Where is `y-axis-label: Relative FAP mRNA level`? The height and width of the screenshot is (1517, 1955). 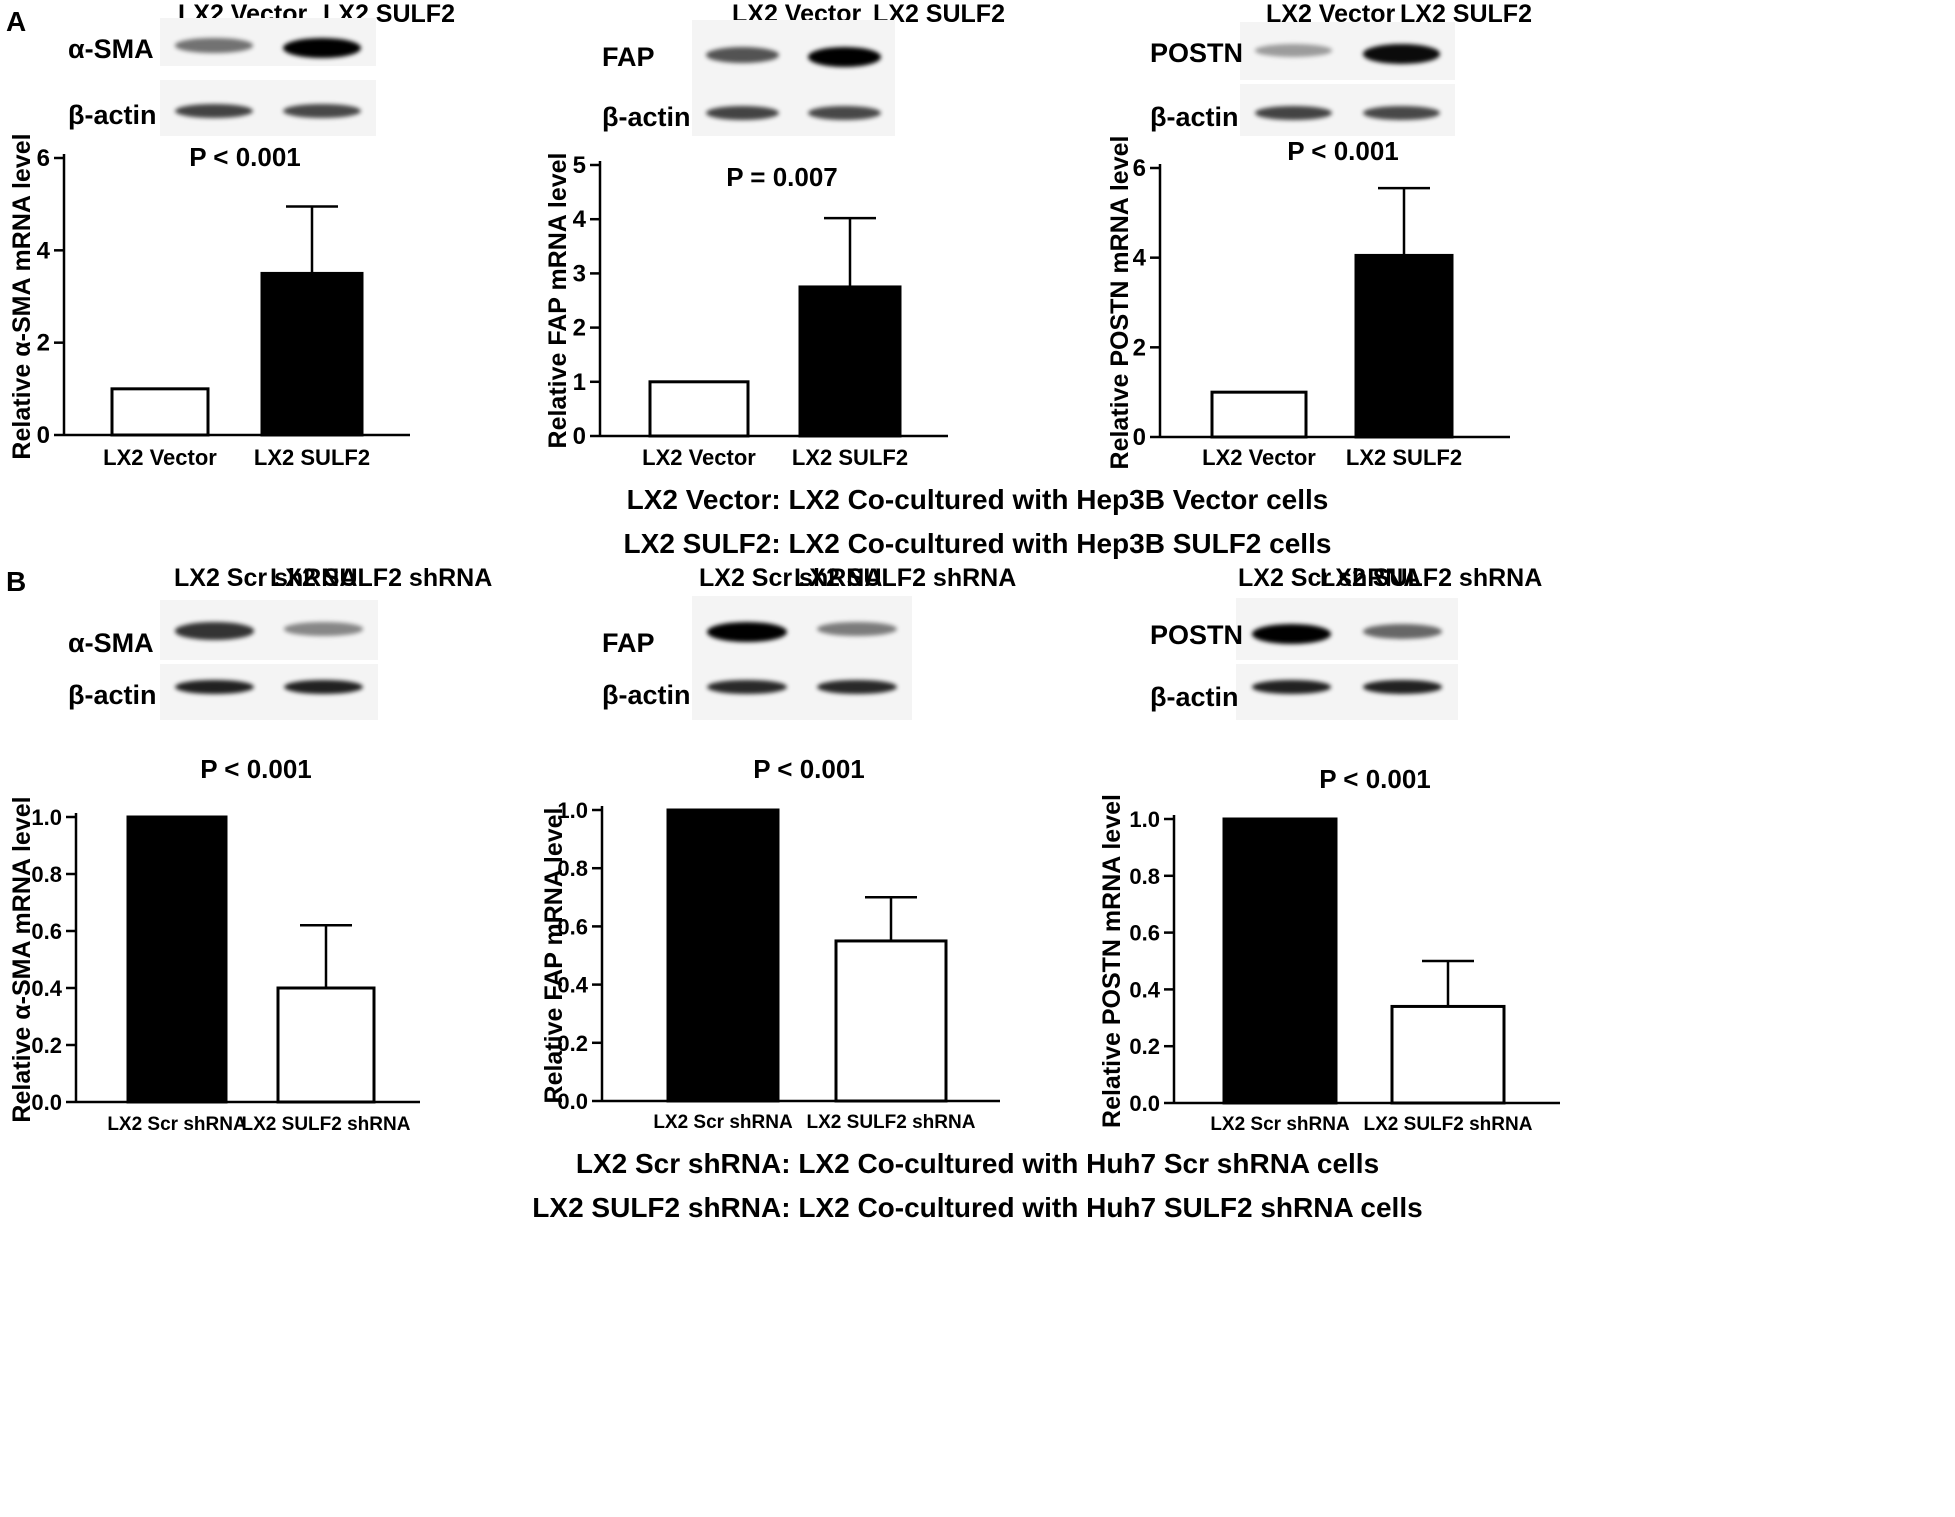
y-axis-label: Relative FAP mRNA level is located at coordinates (554, 956).